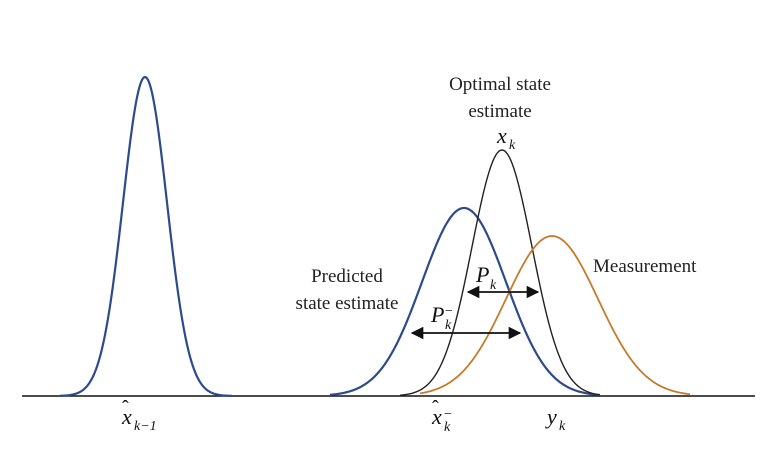 Image resolution: width=768 pixels, height=460 pixels. I want to click on yk-symbol: y, so click(551, 416).